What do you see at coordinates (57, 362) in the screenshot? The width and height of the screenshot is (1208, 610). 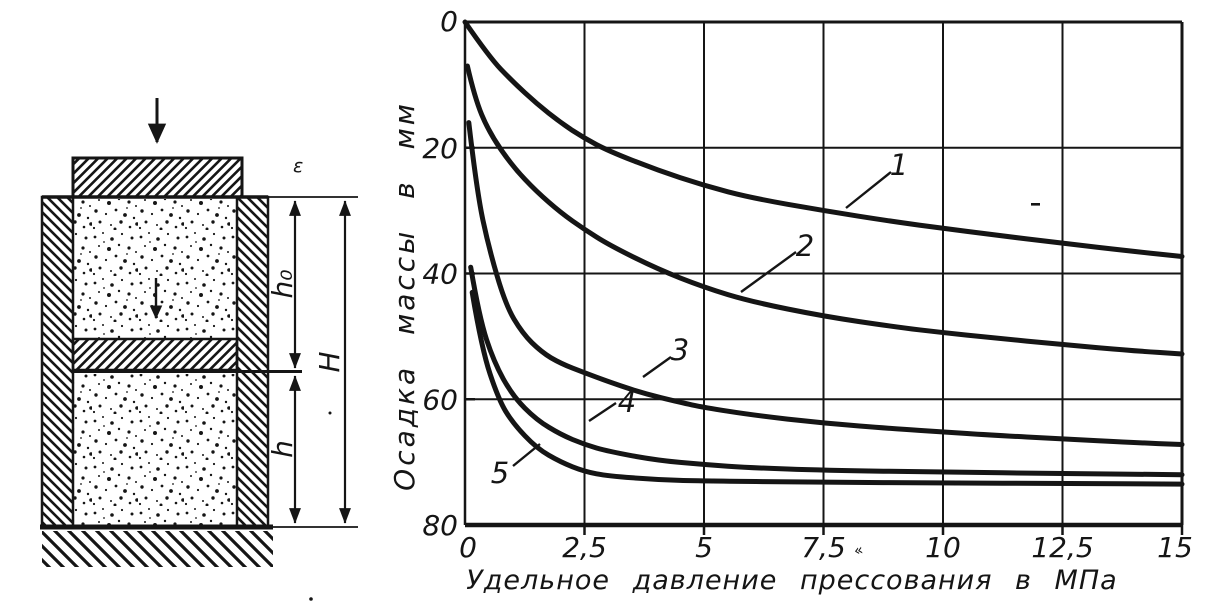 I see `die-left-wall` at bounding box center [57, 362].